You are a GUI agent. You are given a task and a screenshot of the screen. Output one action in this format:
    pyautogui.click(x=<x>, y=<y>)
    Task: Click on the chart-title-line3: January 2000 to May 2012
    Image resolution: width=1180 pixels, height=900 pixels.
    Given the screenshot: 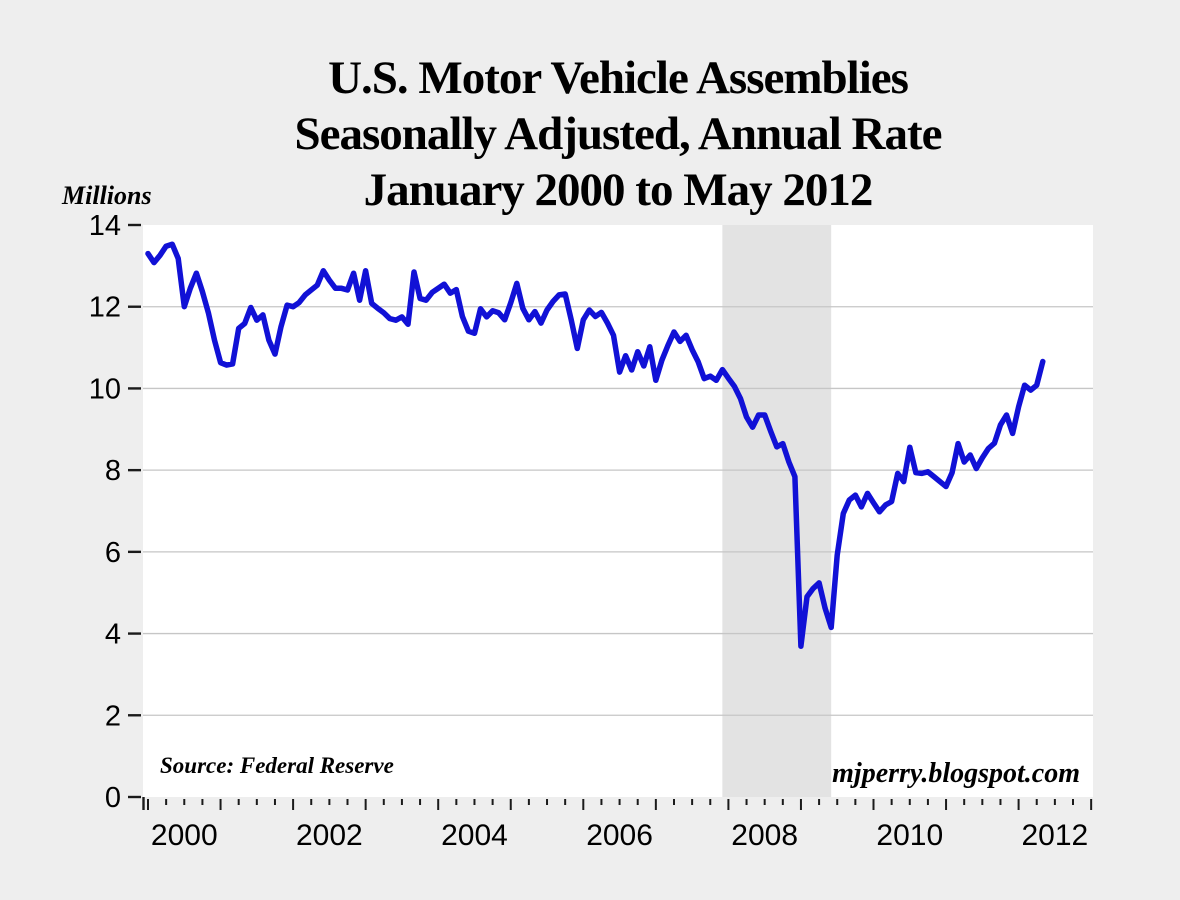 What is the action you would take?
    pyautogui.click(x=618, y=190)
    